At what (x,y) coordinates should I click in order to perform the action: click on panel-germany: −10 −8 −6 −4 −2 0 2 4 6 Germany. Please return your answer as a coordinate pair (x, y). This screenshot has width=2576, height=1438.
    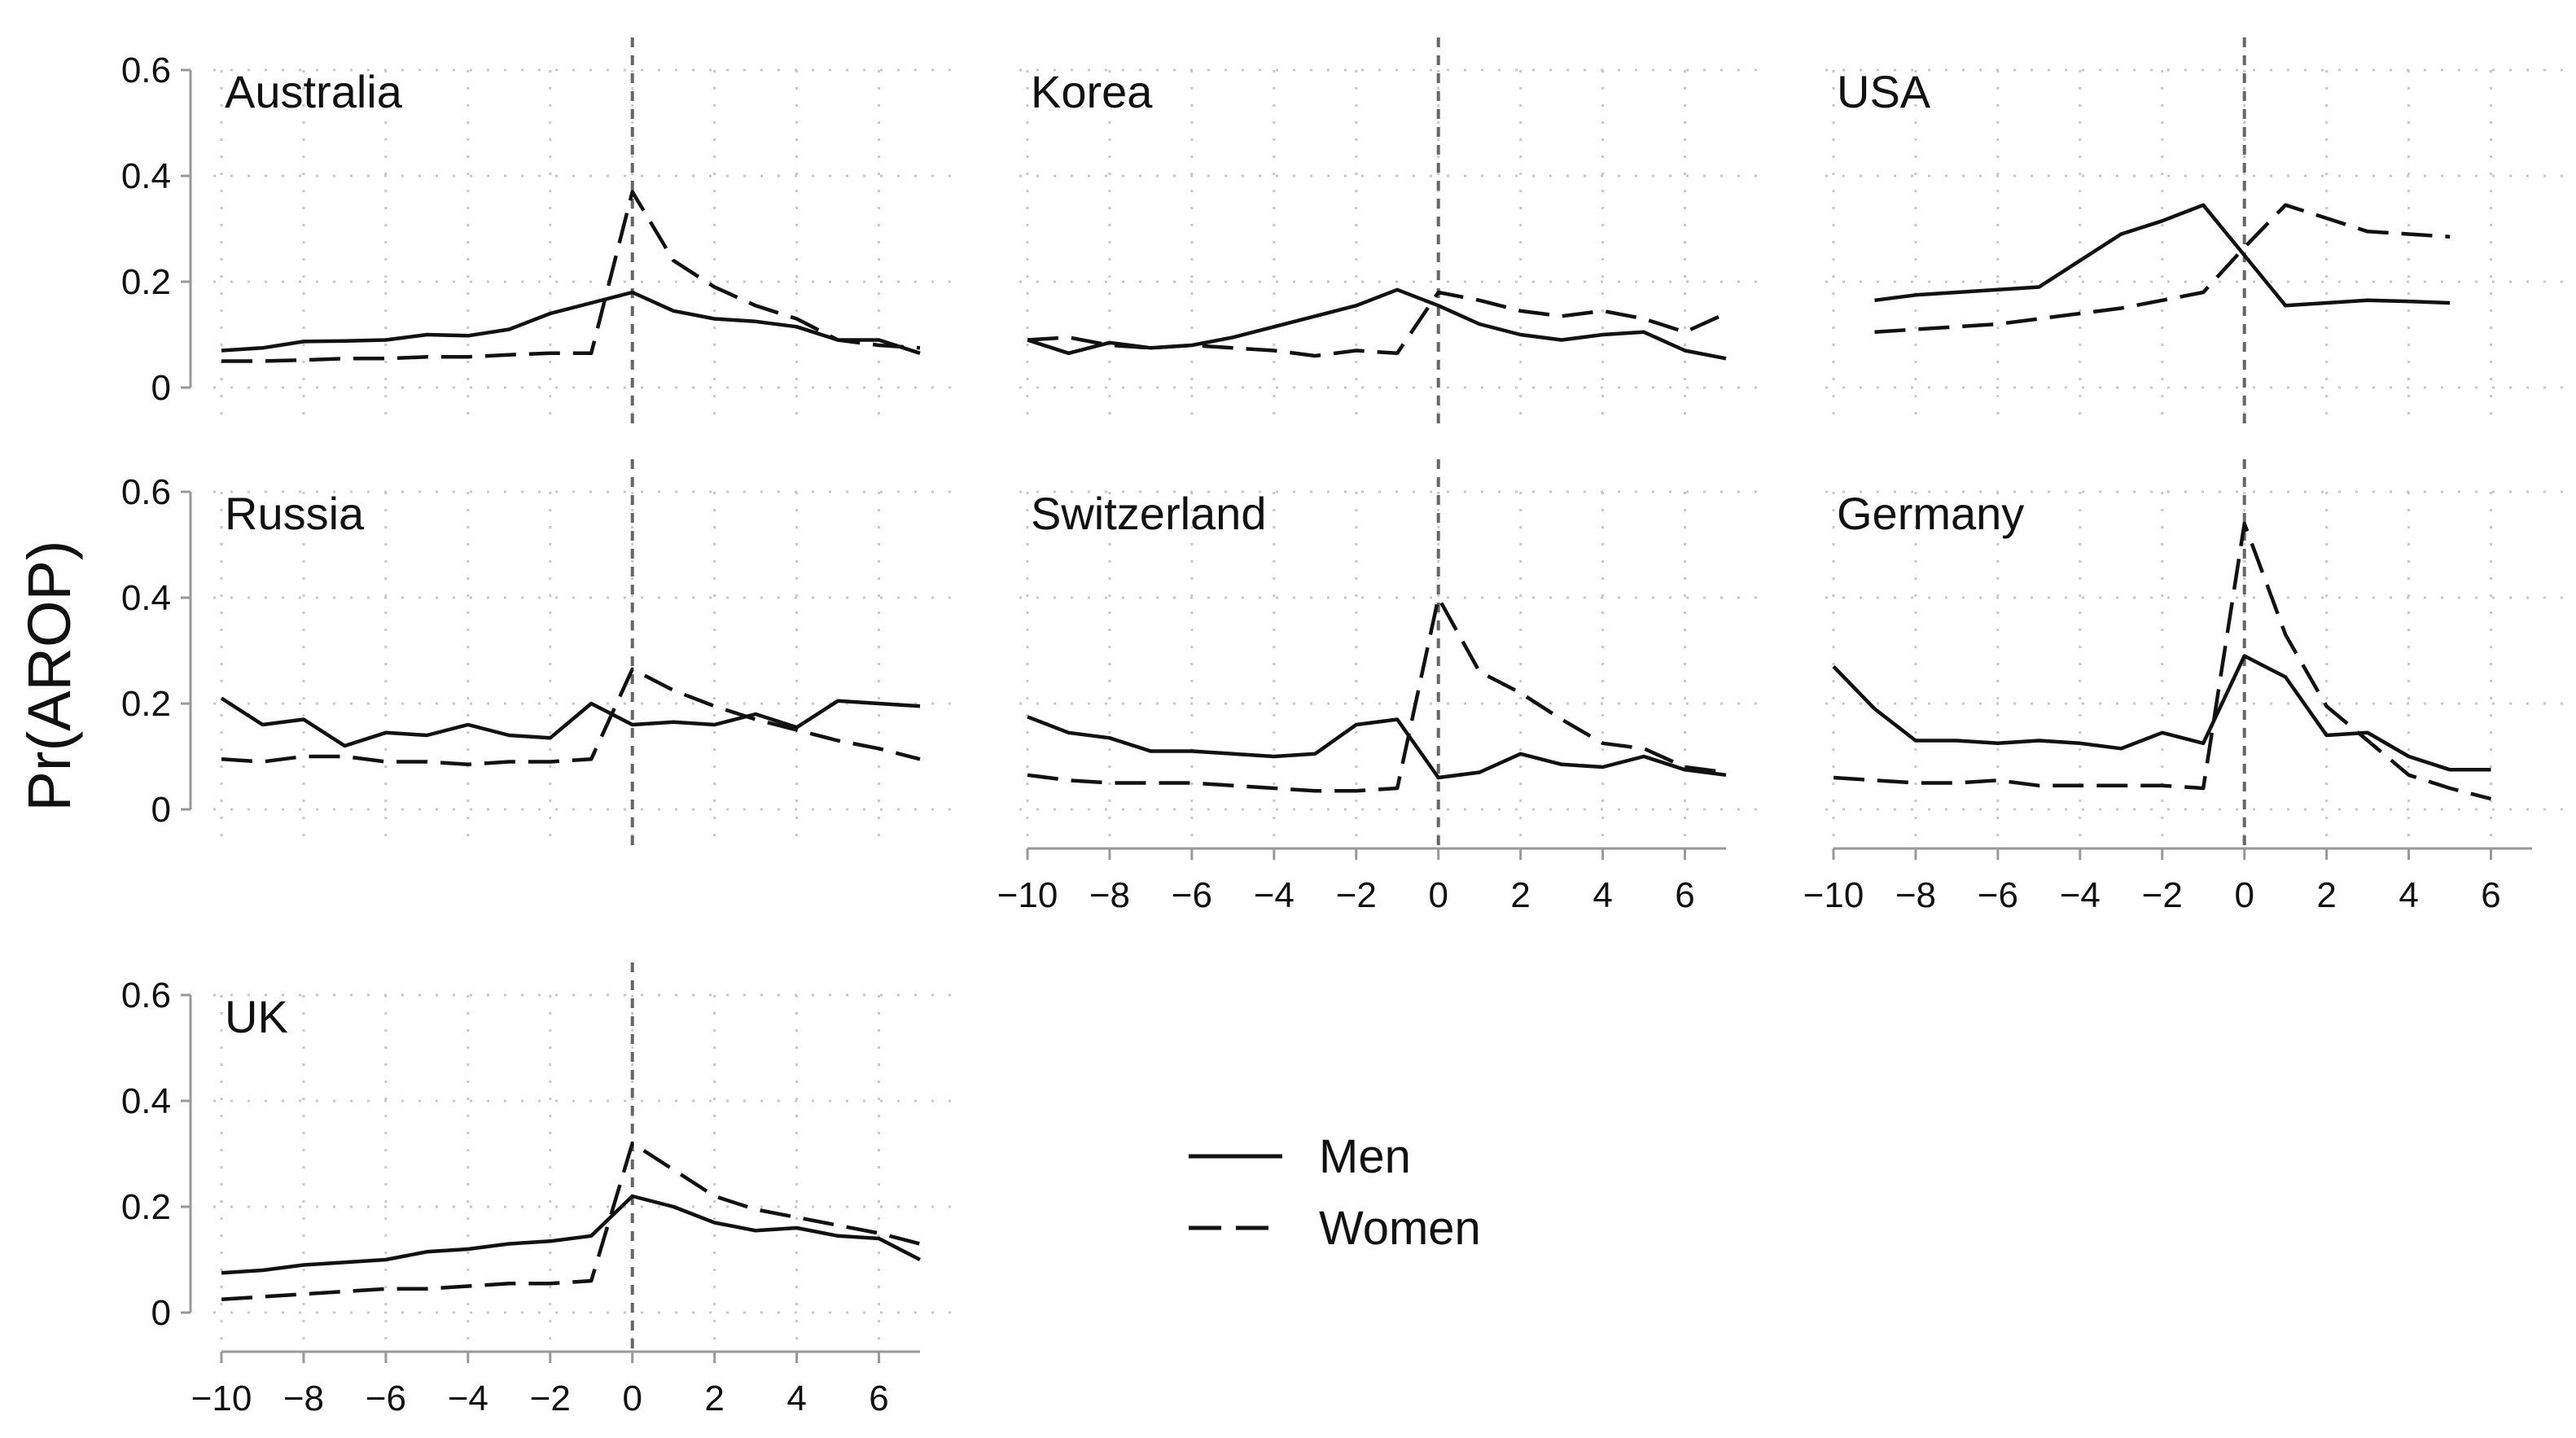
    Looking at the image, I should click on (2184, 687).